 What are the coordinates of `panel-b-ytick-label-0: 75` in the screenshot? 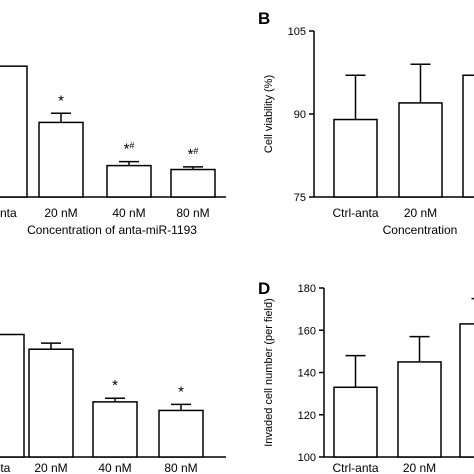 It's located at (300, 198).